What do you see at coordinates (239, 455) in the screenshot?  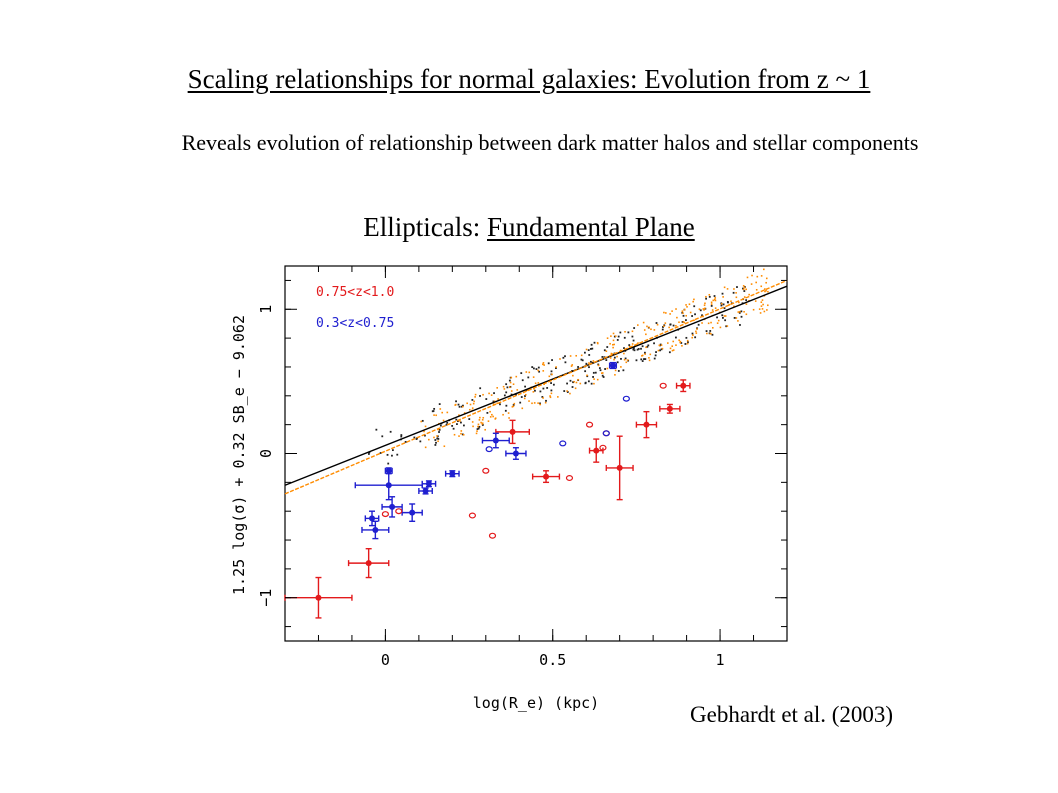 I see `y-axis-label: 1.25 log(σ) + 0.32 SB_e − 9.062` at bounding box center [239, 455].